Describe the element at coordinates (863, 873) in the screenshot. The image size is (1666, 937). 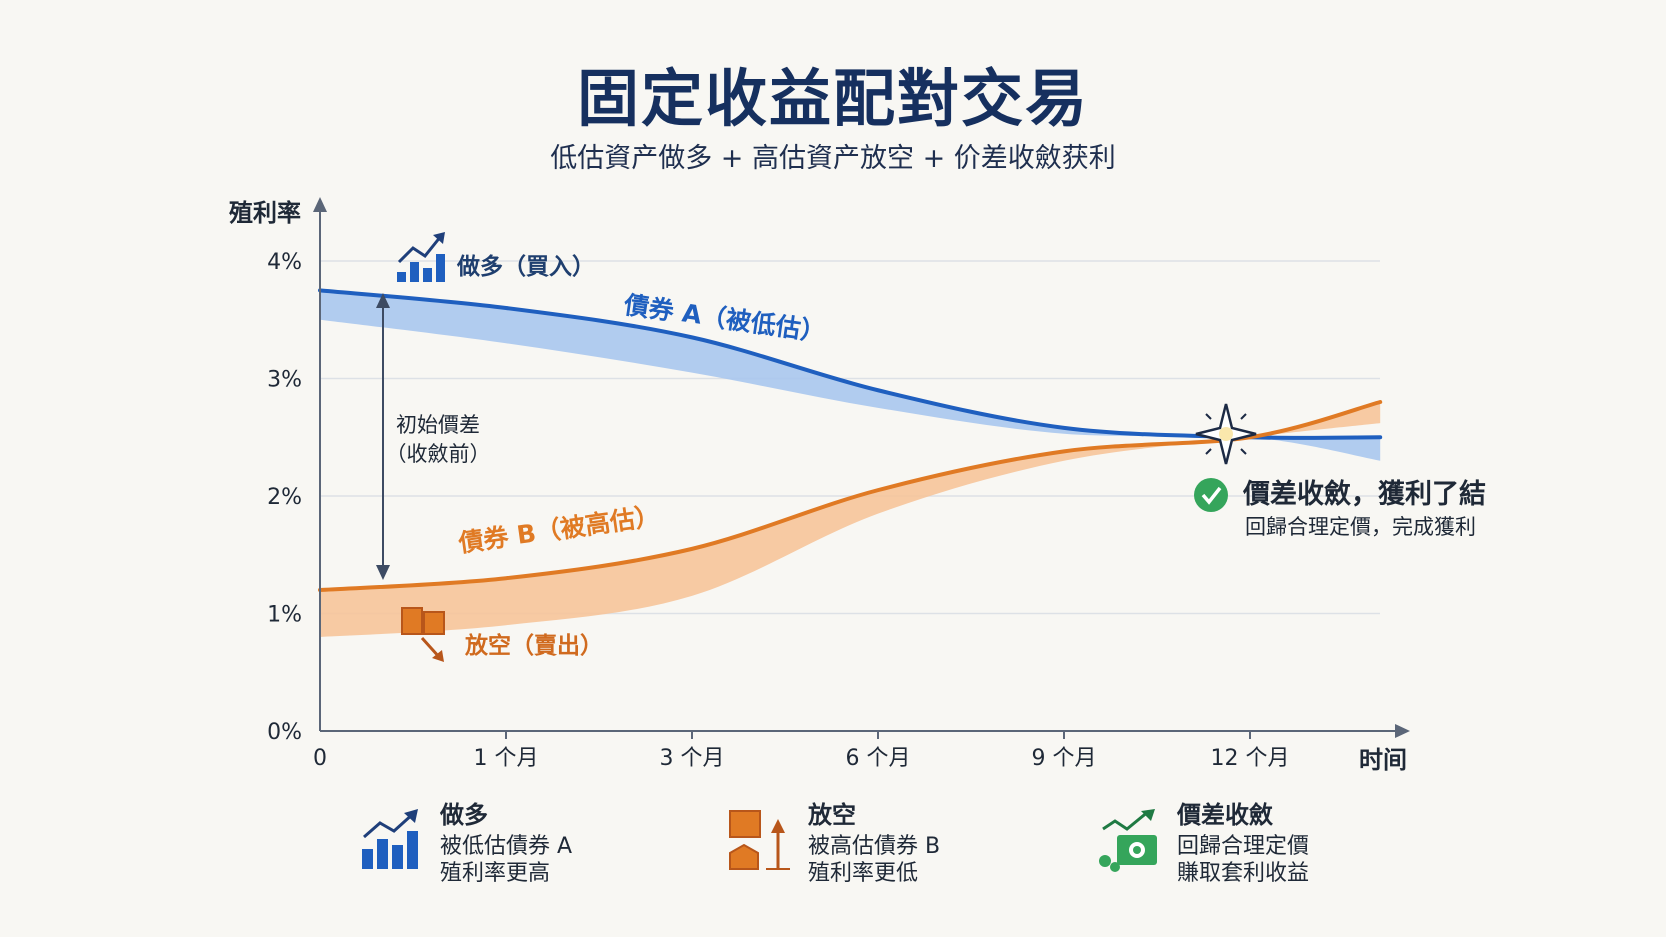
I see `legend-line2-short: 殖利率更低` at that location.